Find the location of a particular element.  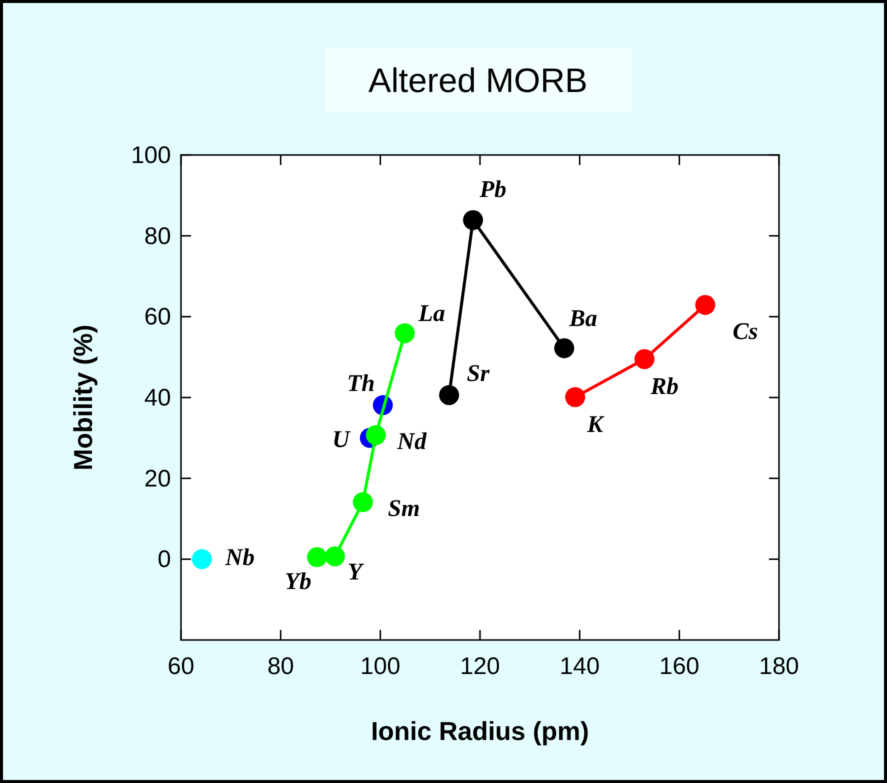

annotation: Yb is located at coordinates (298, 582).